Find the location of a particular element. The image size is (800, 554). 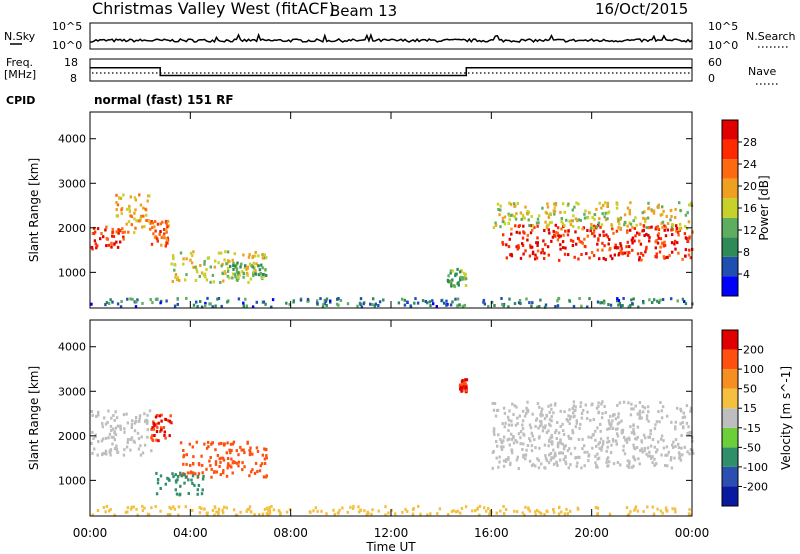

freq-label-line2: [MHz] is located at coordinates (20, 74).